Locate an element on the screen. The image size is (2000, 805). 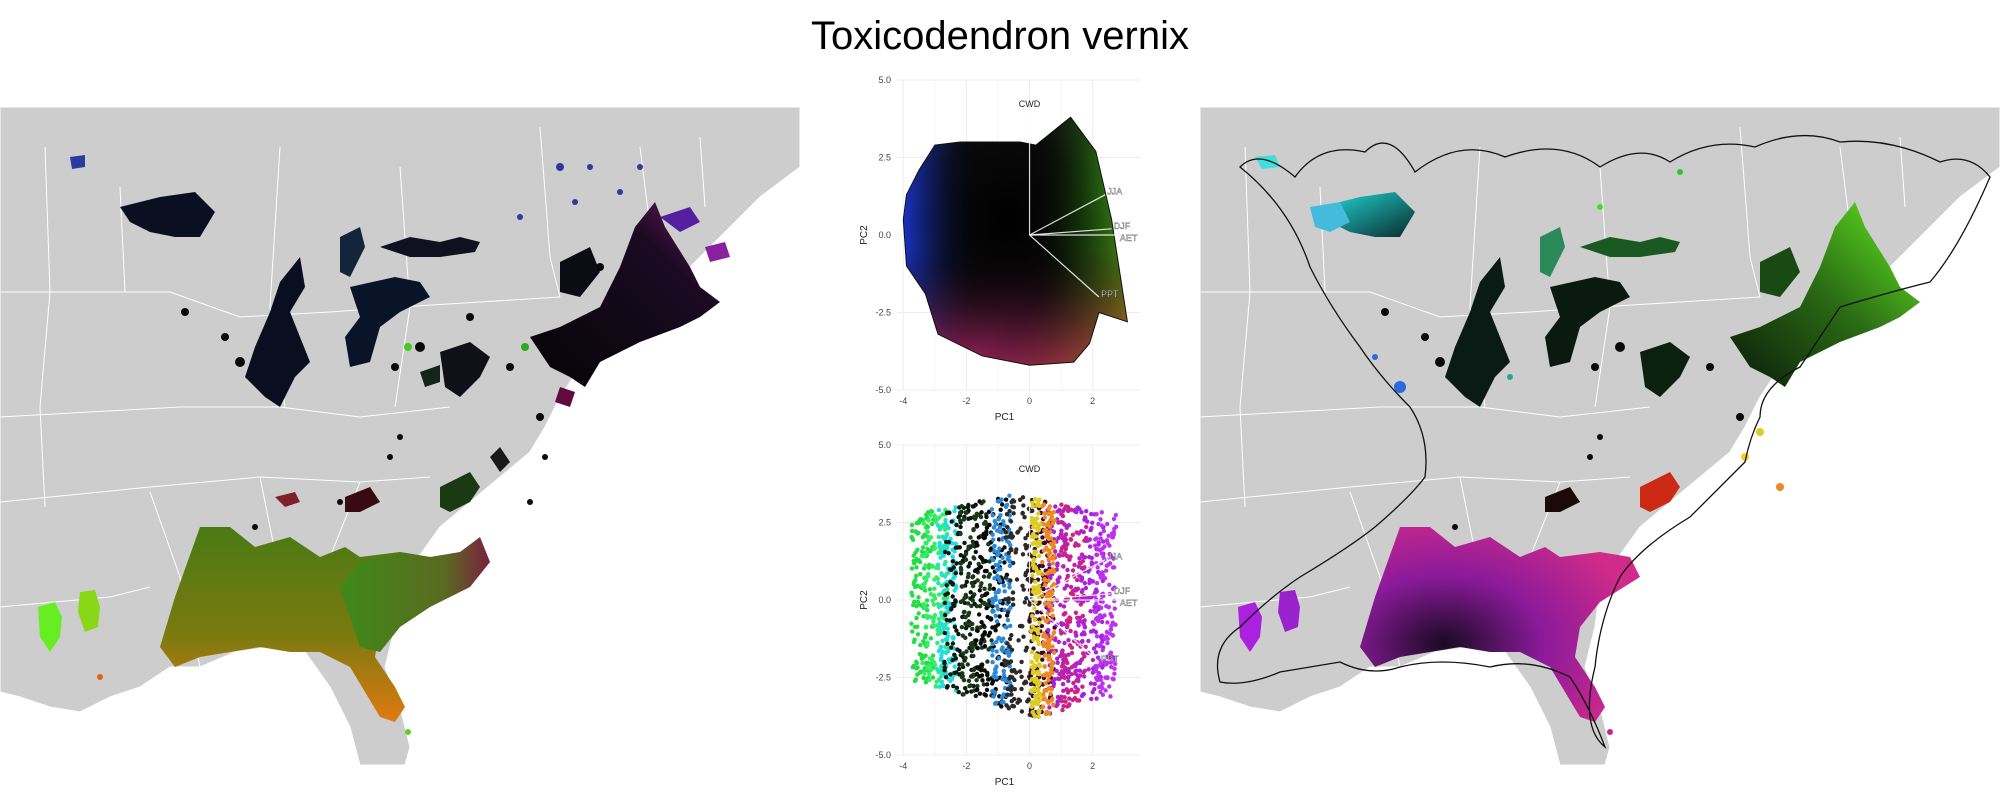
pca-y-tick-label: 0.0 is located at coordinates (884, 600).